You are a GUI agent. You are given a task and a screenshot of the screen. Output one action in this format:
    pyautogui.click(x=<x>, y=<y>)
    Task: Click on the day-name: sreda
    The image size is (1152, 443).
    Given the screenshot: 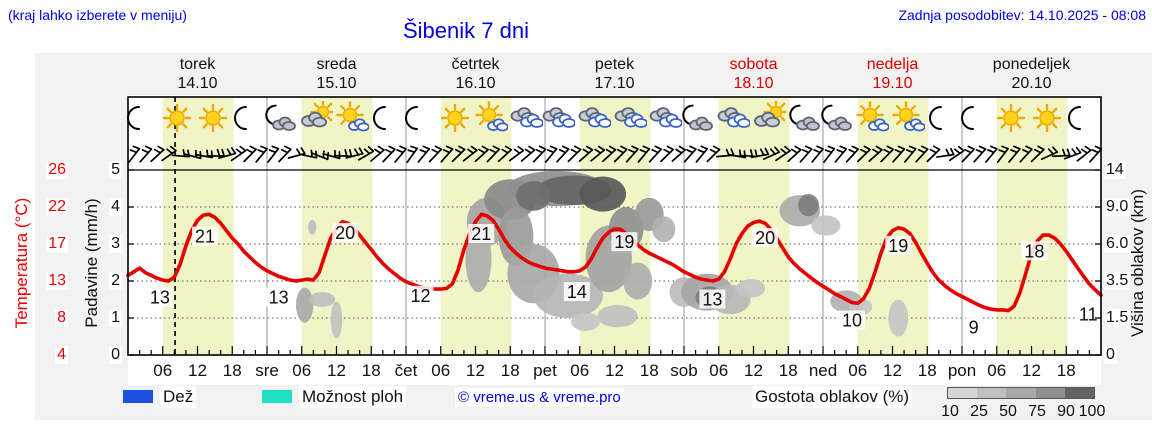 What is the action you would take?
    pyautogui.click(x=336, y=64)
    